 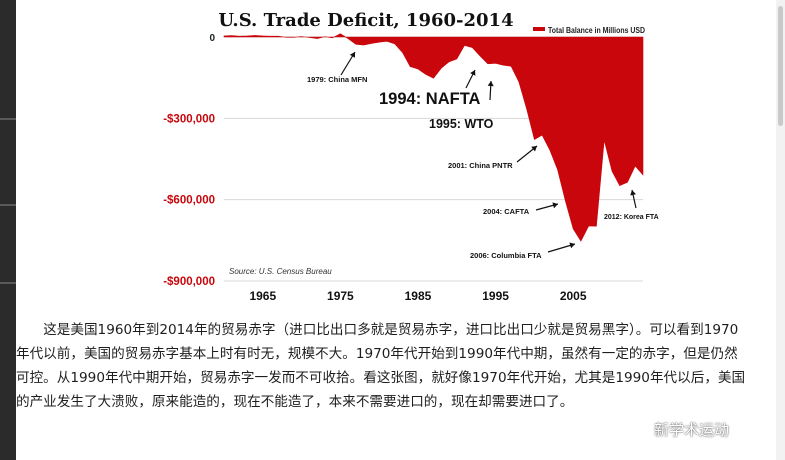 I want to click on x-tick-label: 2005, so click(x=573, y=296).